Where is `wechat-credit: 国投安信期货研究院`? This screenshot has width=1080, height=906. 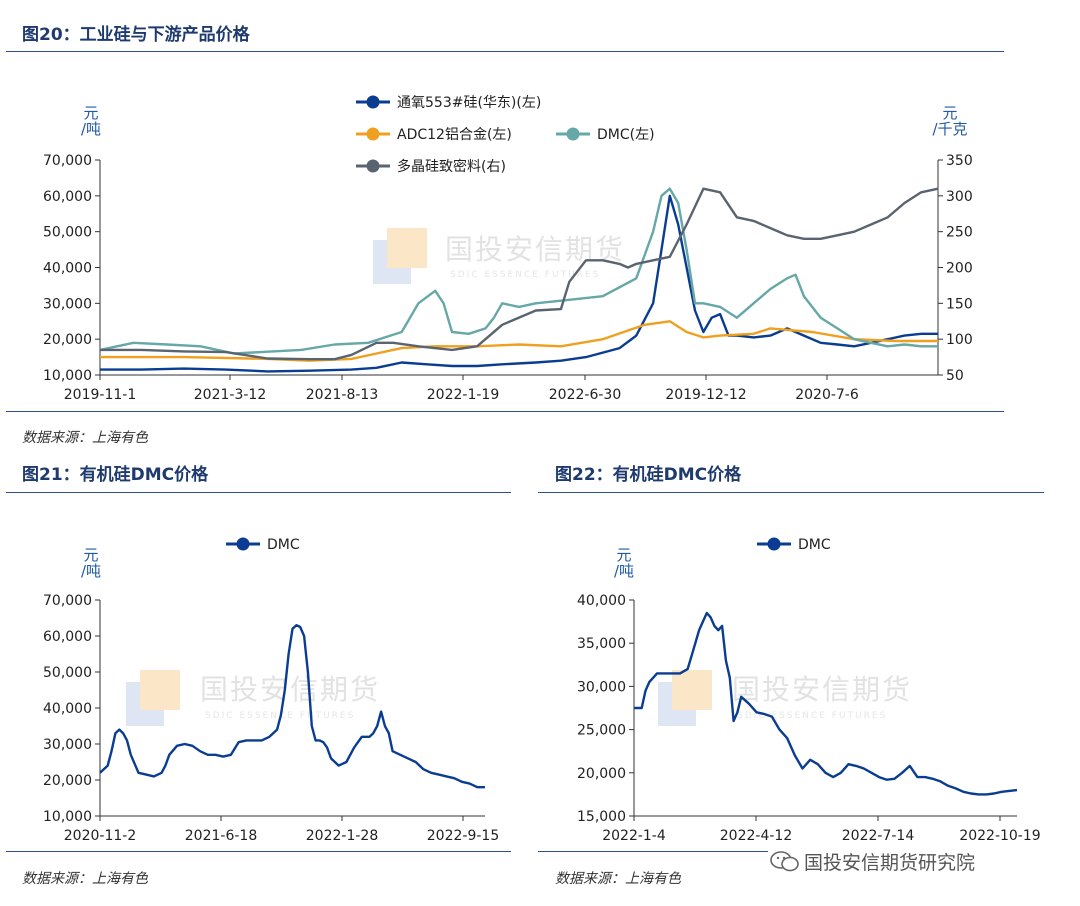
wechat-credit: 国投安信期货研究院 is located at coordinates (872, 861).